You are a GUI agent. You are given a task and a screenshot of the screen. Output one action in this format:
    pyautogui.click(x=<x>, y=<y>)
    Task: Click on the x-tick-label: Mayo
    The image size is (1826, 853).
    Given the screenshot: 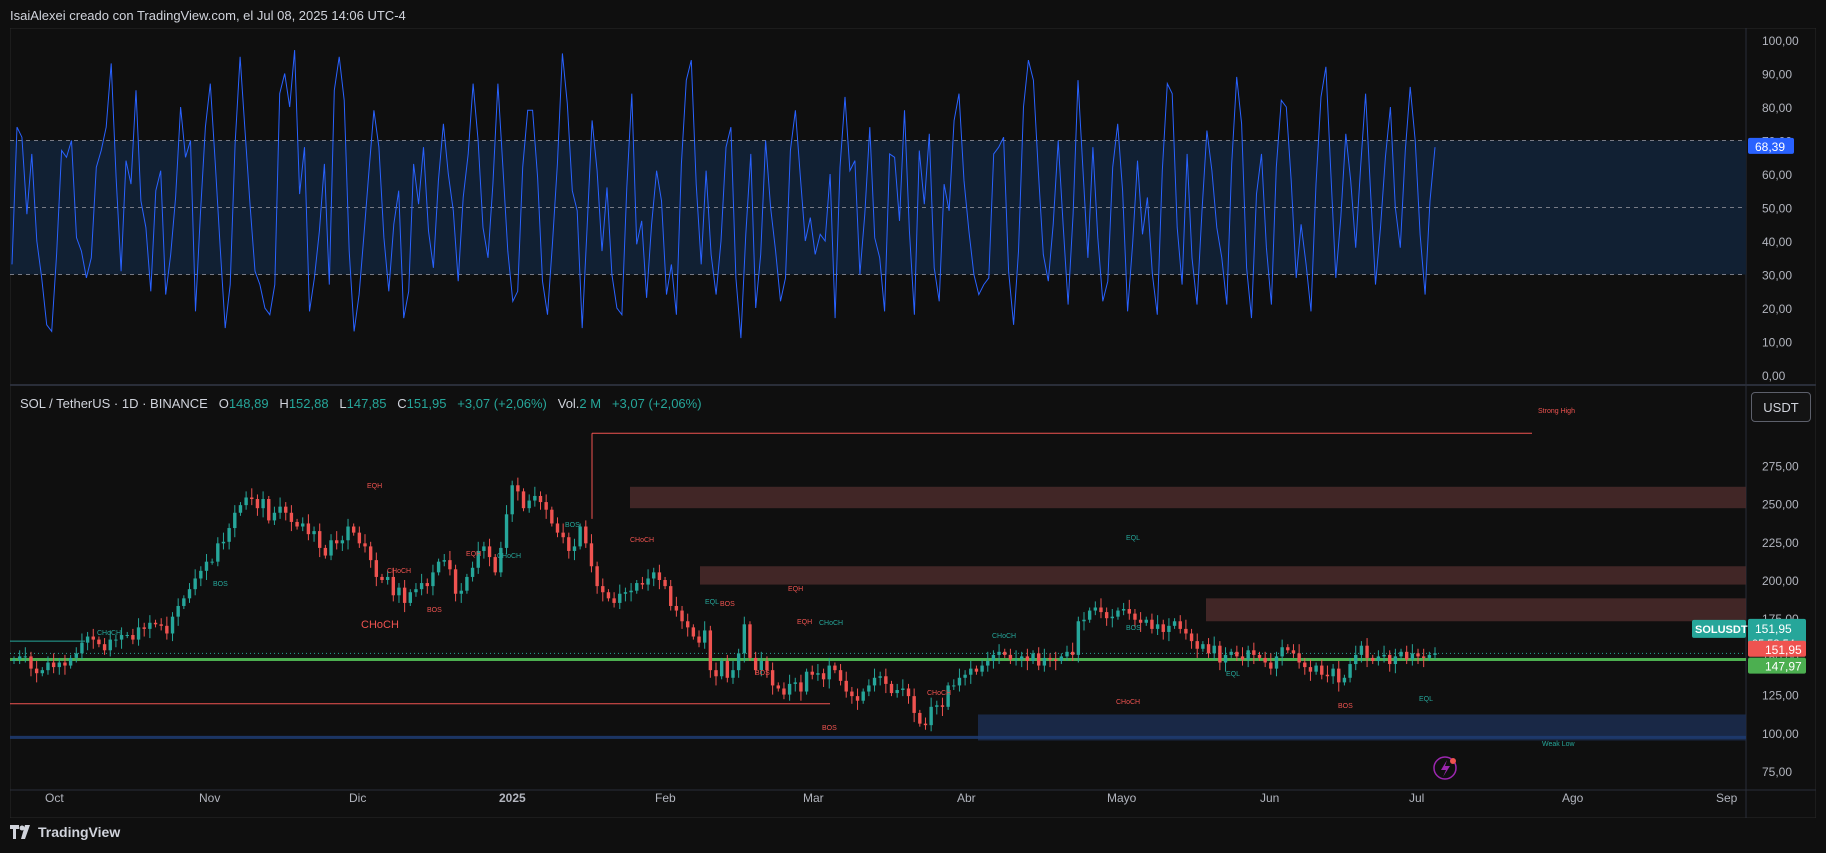 What is the action you would take?
    pyautogui.click(x=1122, y=798)
    